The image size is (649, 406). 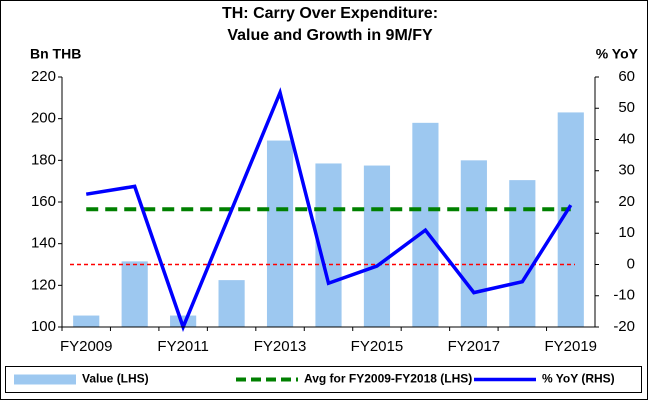 I want to click on y2-tick-label: 60, so click(x=626, y=76).